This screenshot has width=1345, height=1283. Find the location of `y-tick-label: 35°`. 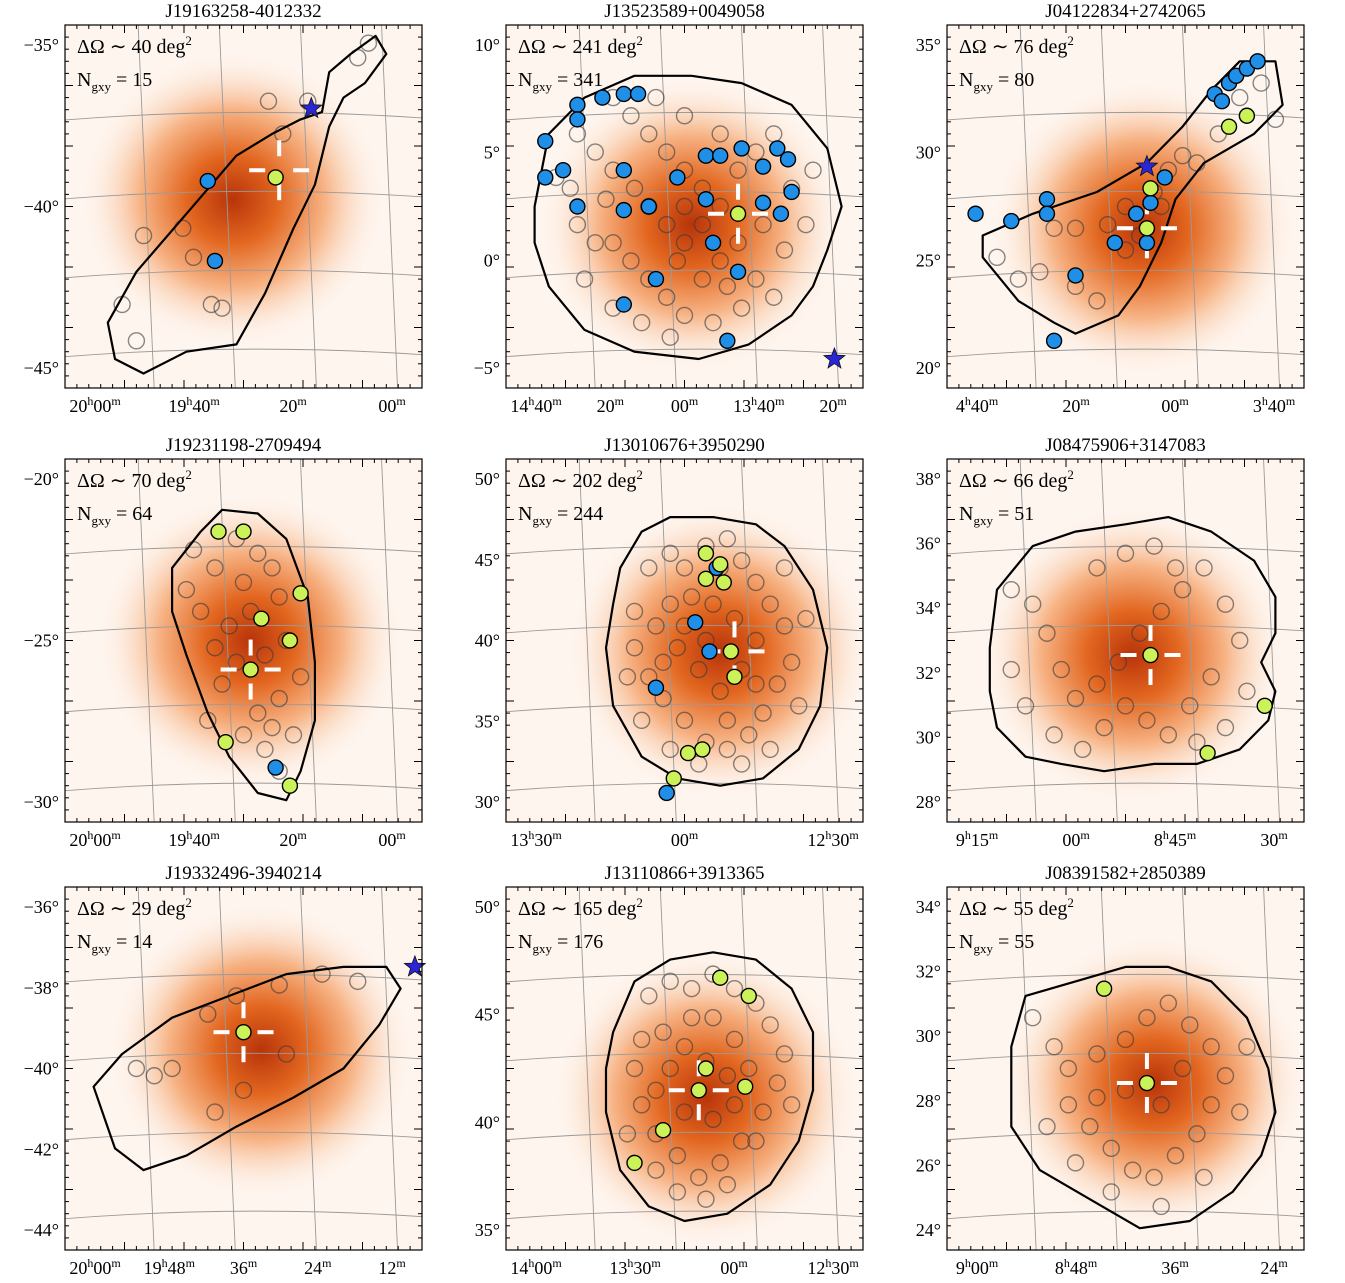

y-tick-label: 35° is located at coordinates (928, 45).